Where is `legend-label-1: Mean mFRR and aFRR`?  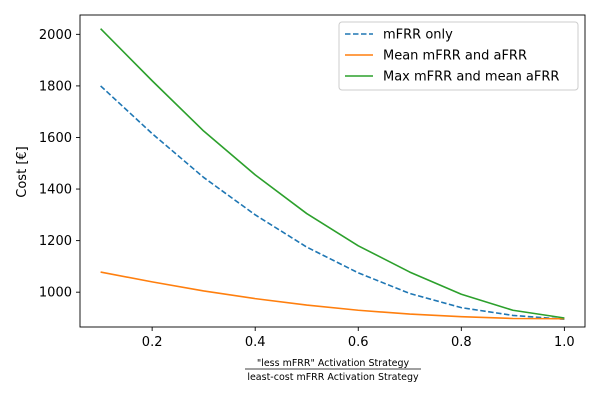
legend-label-1: Mean mFRR and aFRR is located at coordinates (455, 56).